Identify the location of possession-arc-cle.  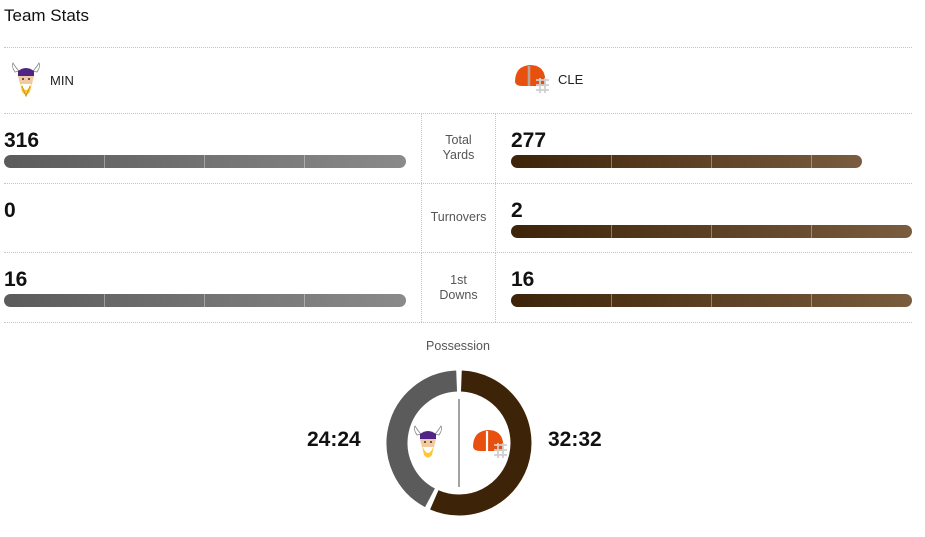
(481, 443).